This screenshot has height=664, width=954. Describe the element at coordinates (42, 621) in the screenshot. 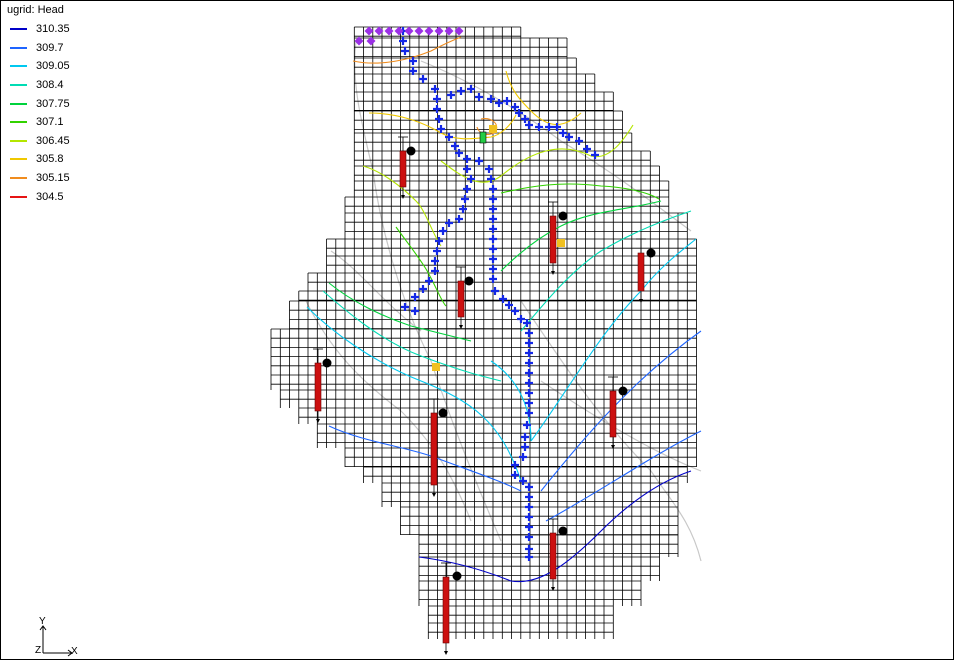

I see `axis-y-label: Y` at that location.